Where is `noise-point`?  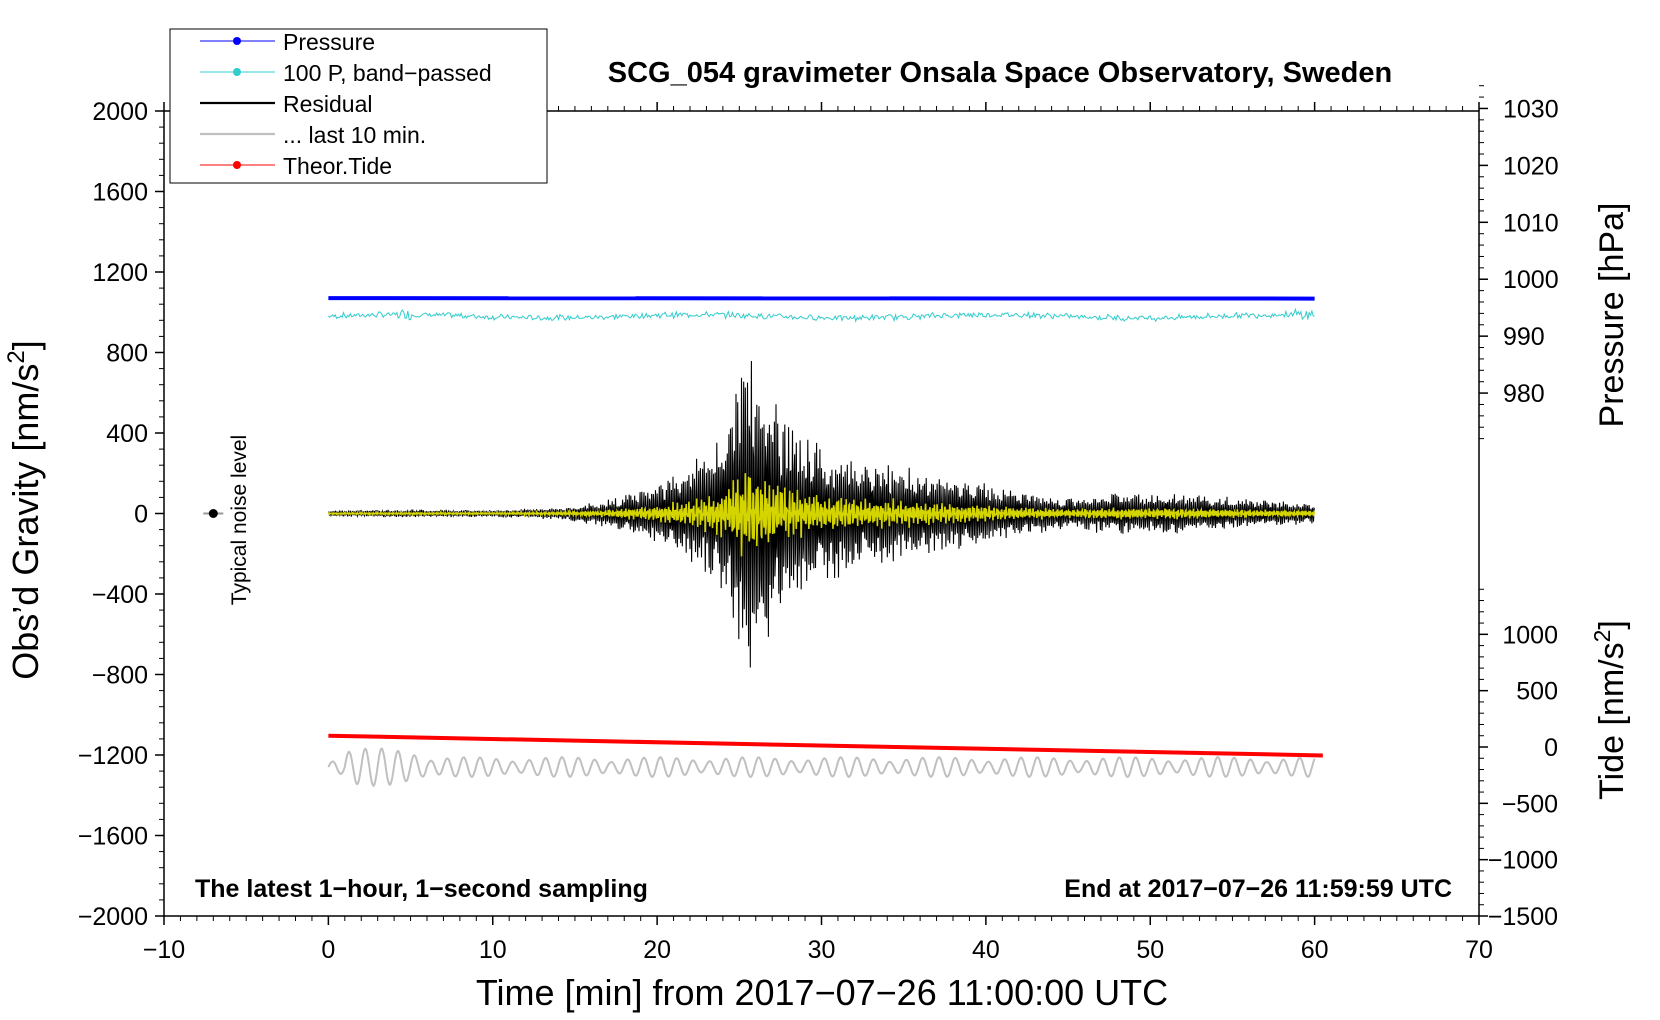 noise-point is located at coordinates (213, 513).